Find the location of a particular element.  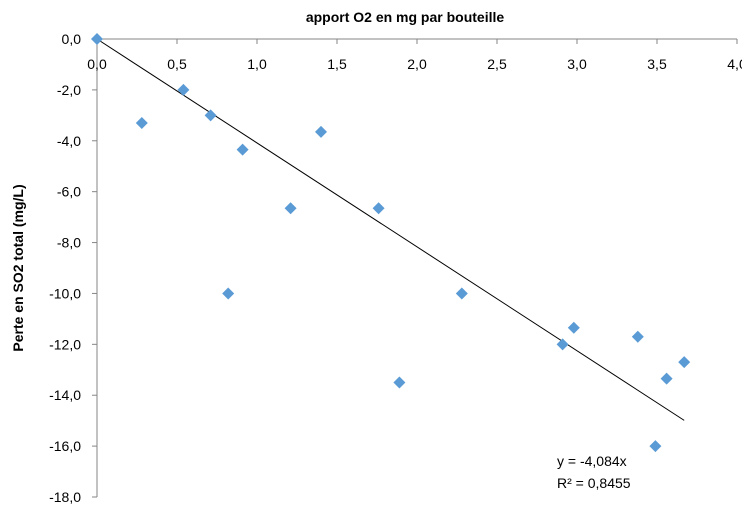

x-tick-label: 2,5 is located at coordinates (497, 64).